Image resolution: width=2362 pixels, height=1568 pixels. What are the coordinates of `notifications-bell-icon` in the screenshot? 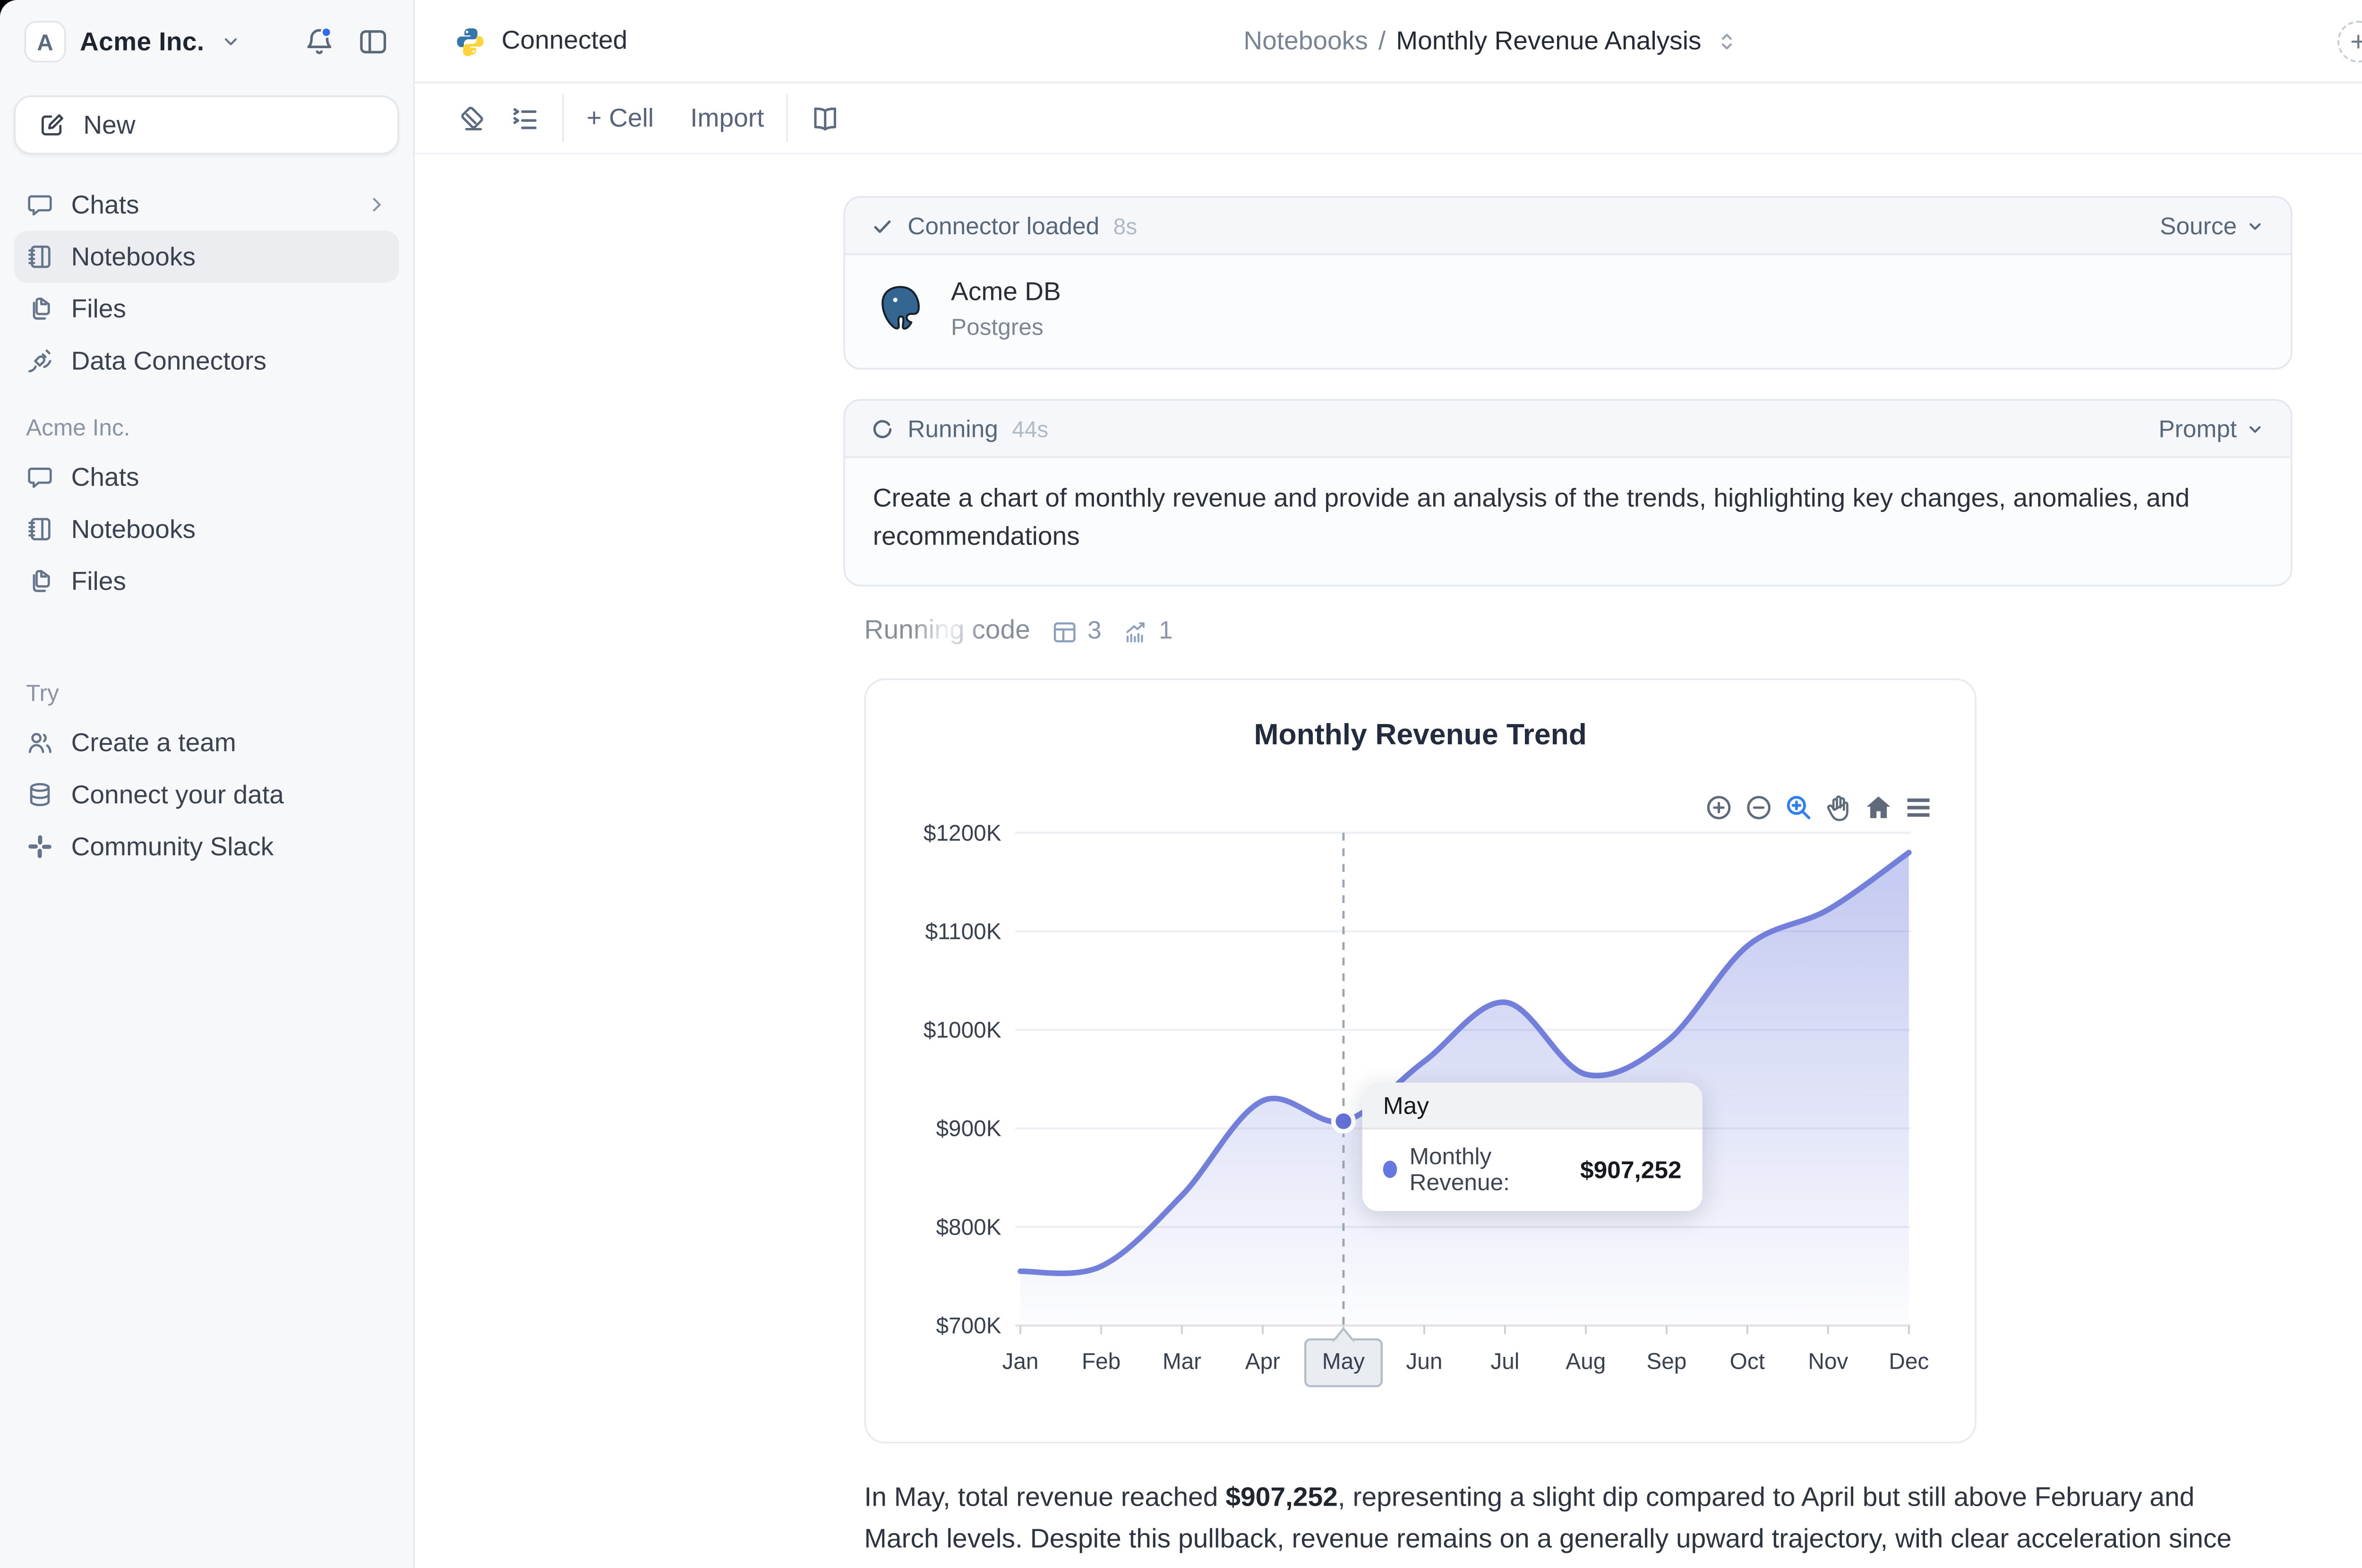 It's located at (319, 41).